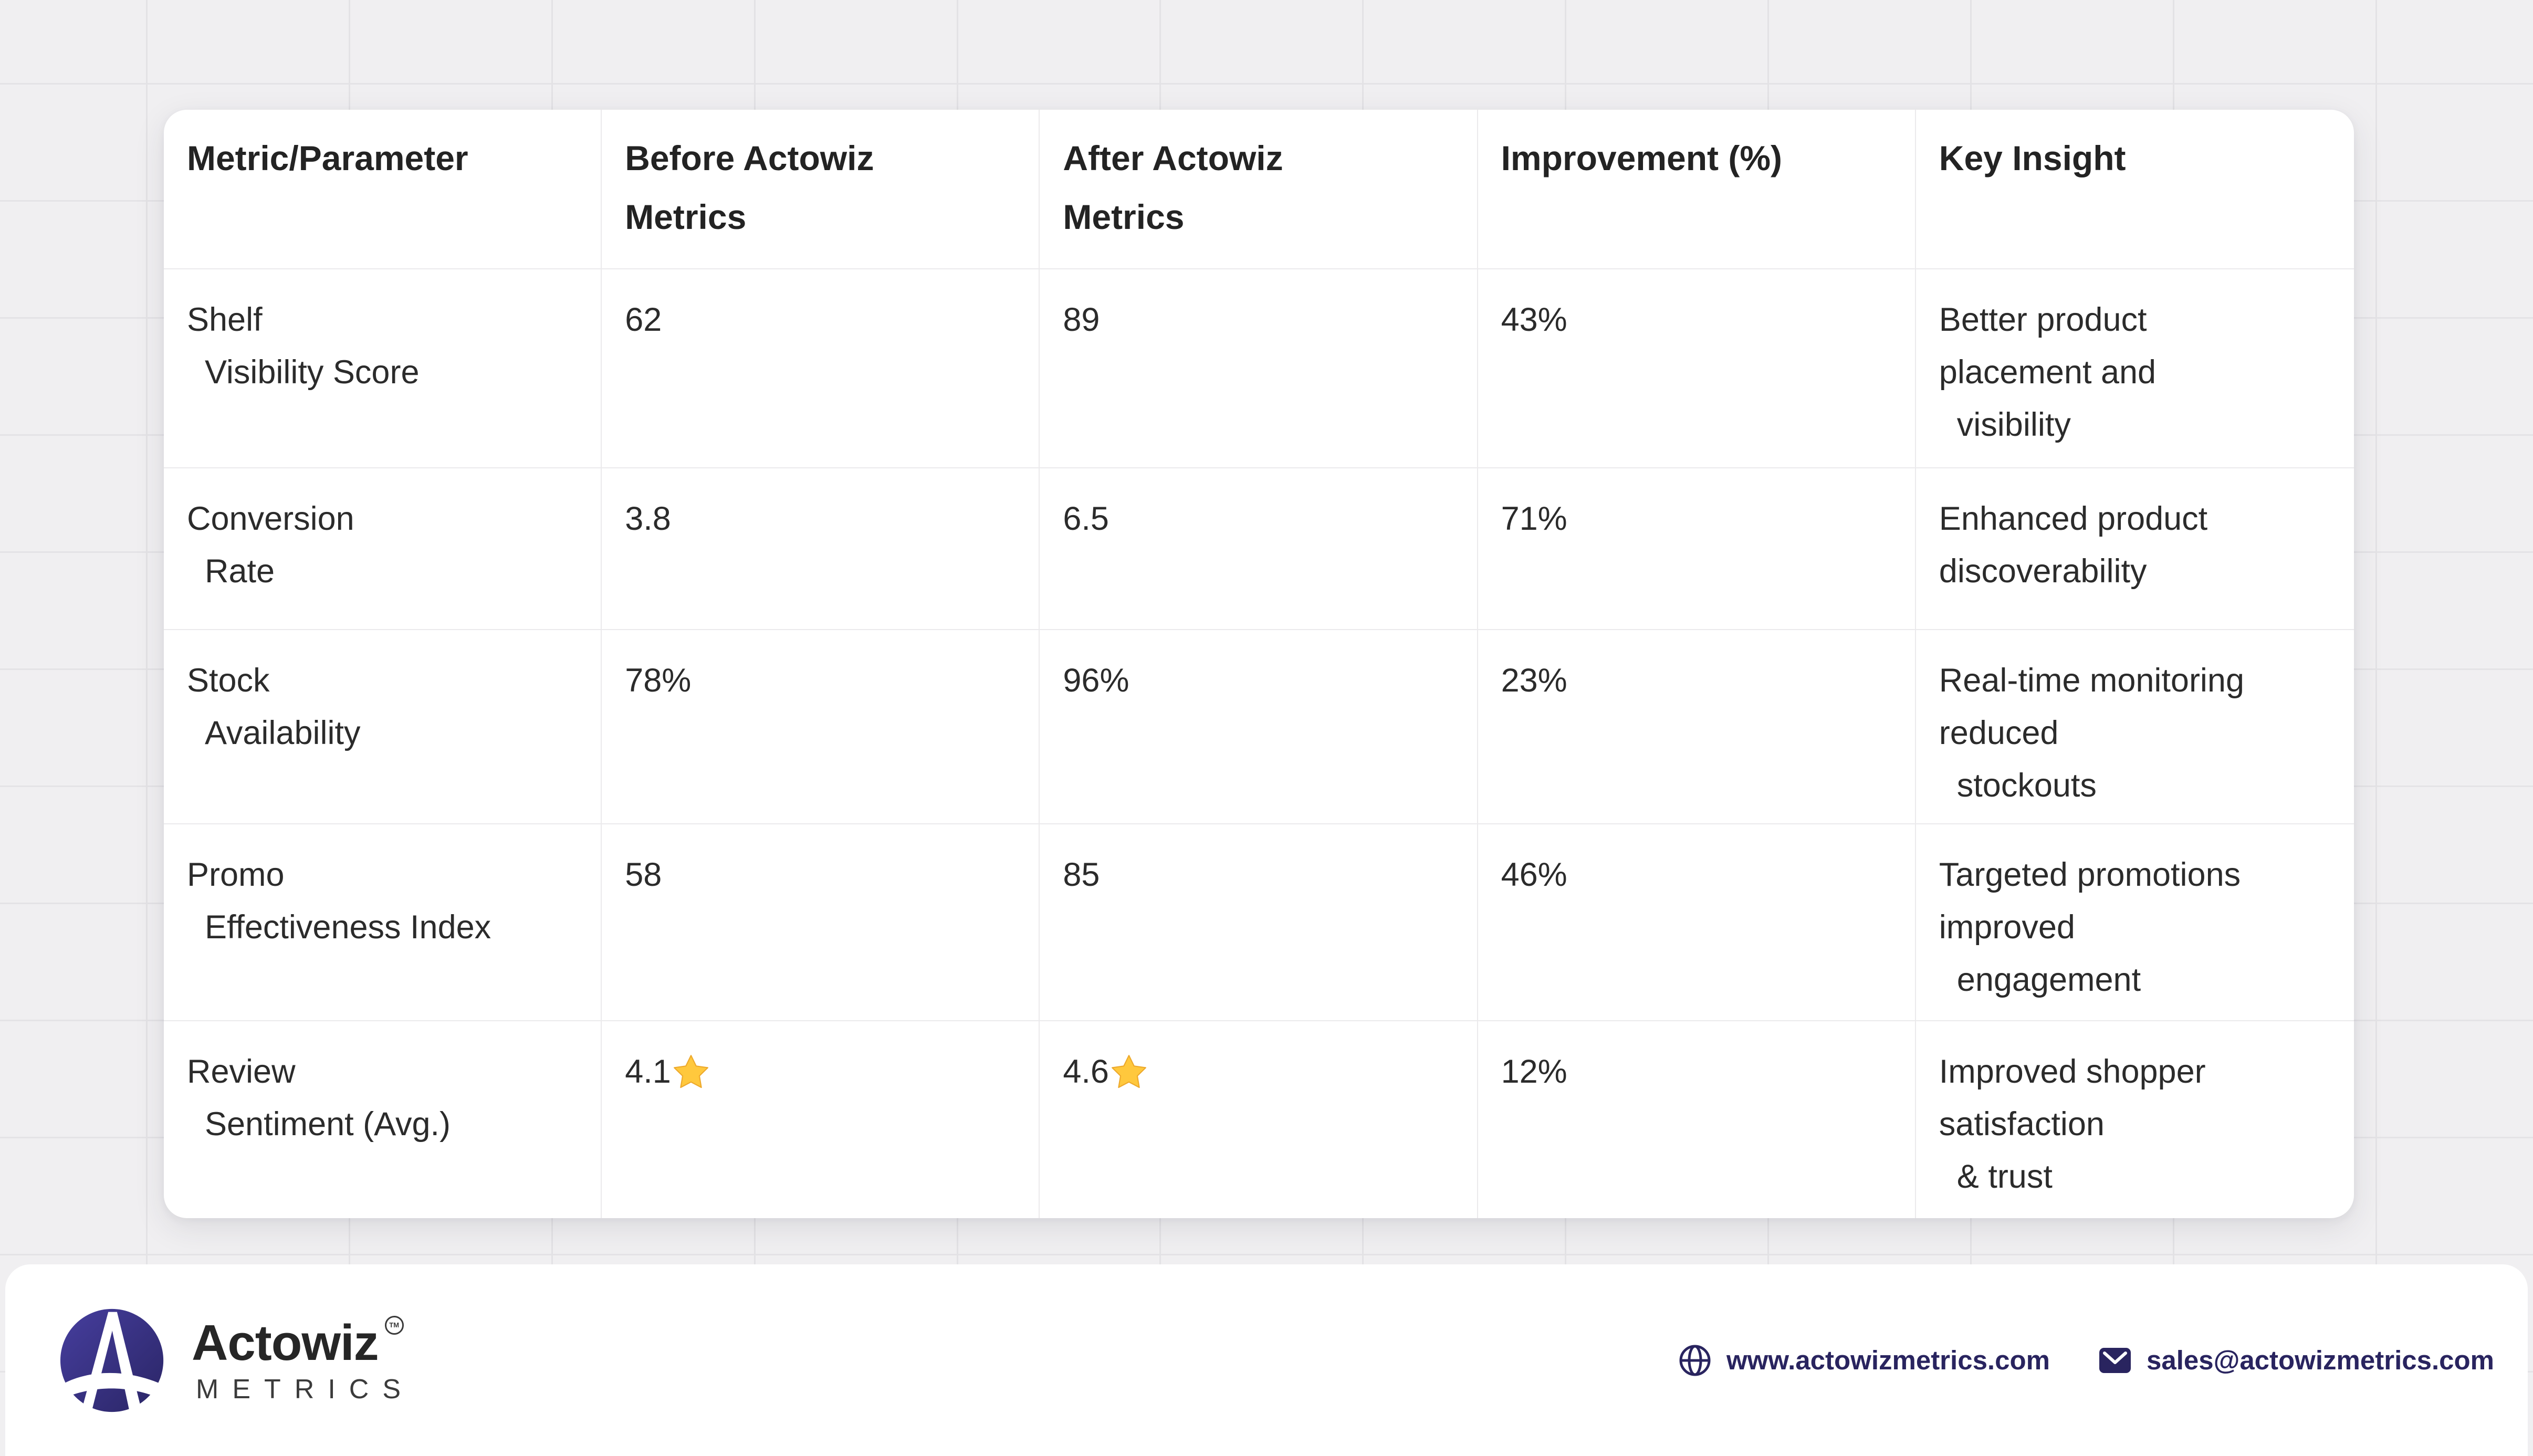  Describe the element at coordinates (821, 727) in the screenshot. I see `cell-before-value: 78%` at that location.